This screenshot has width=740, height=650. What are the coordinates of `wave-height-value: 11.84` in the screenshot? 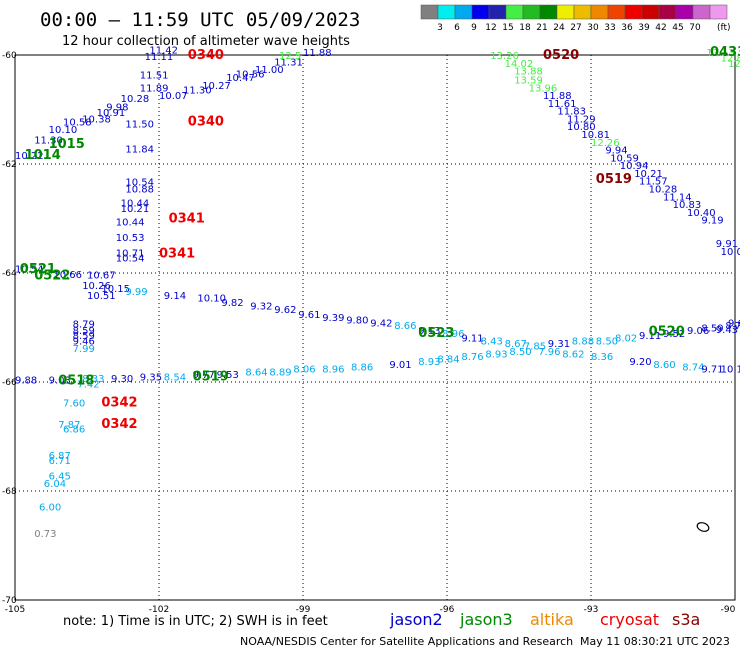 It's located at (139, 150).